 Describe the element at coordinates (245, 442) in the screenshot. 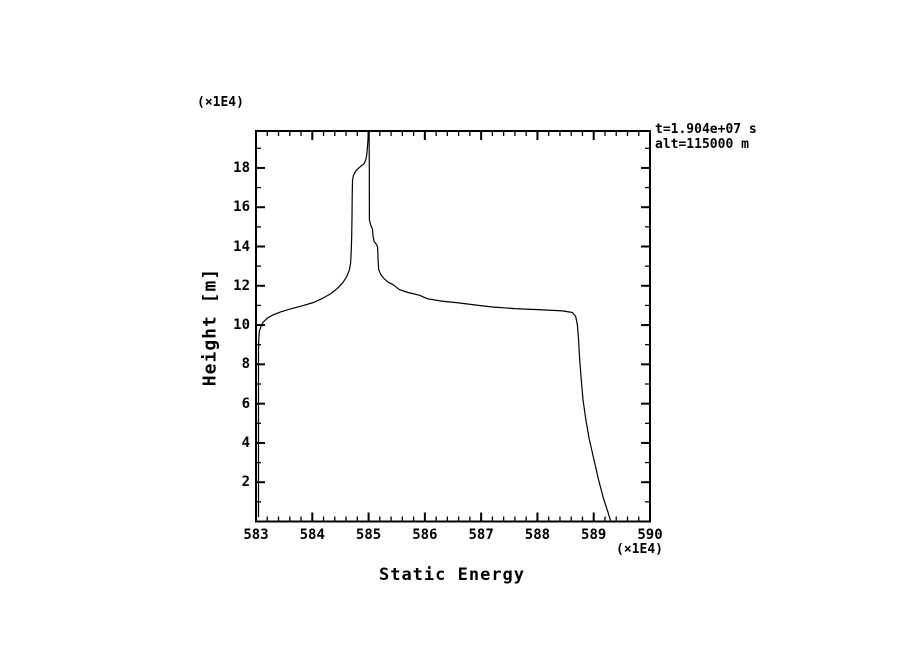

I see `y-tick-label: 4` at that location.